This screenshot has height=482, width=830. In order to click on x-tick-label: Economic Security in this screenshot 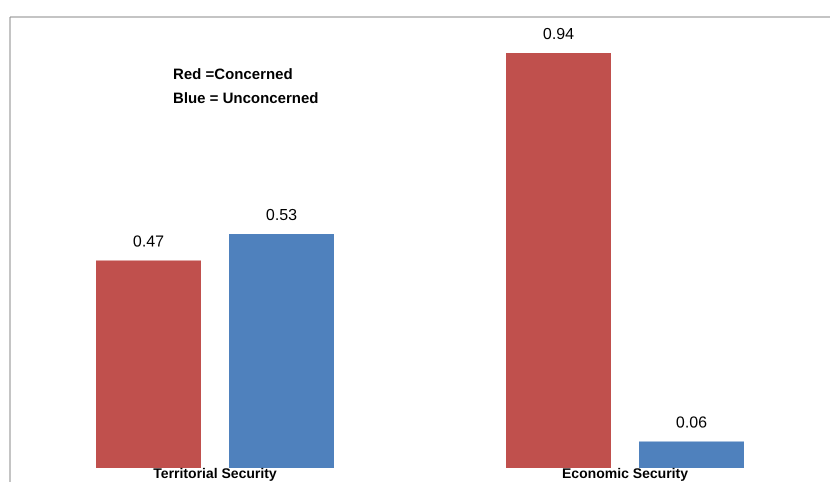, I will do `click(625, 473)`.